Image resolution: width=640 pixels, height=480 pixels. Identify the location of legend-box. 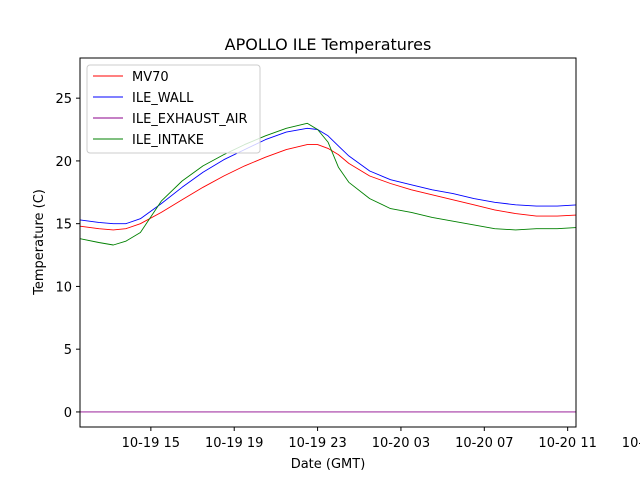
(173, 109).